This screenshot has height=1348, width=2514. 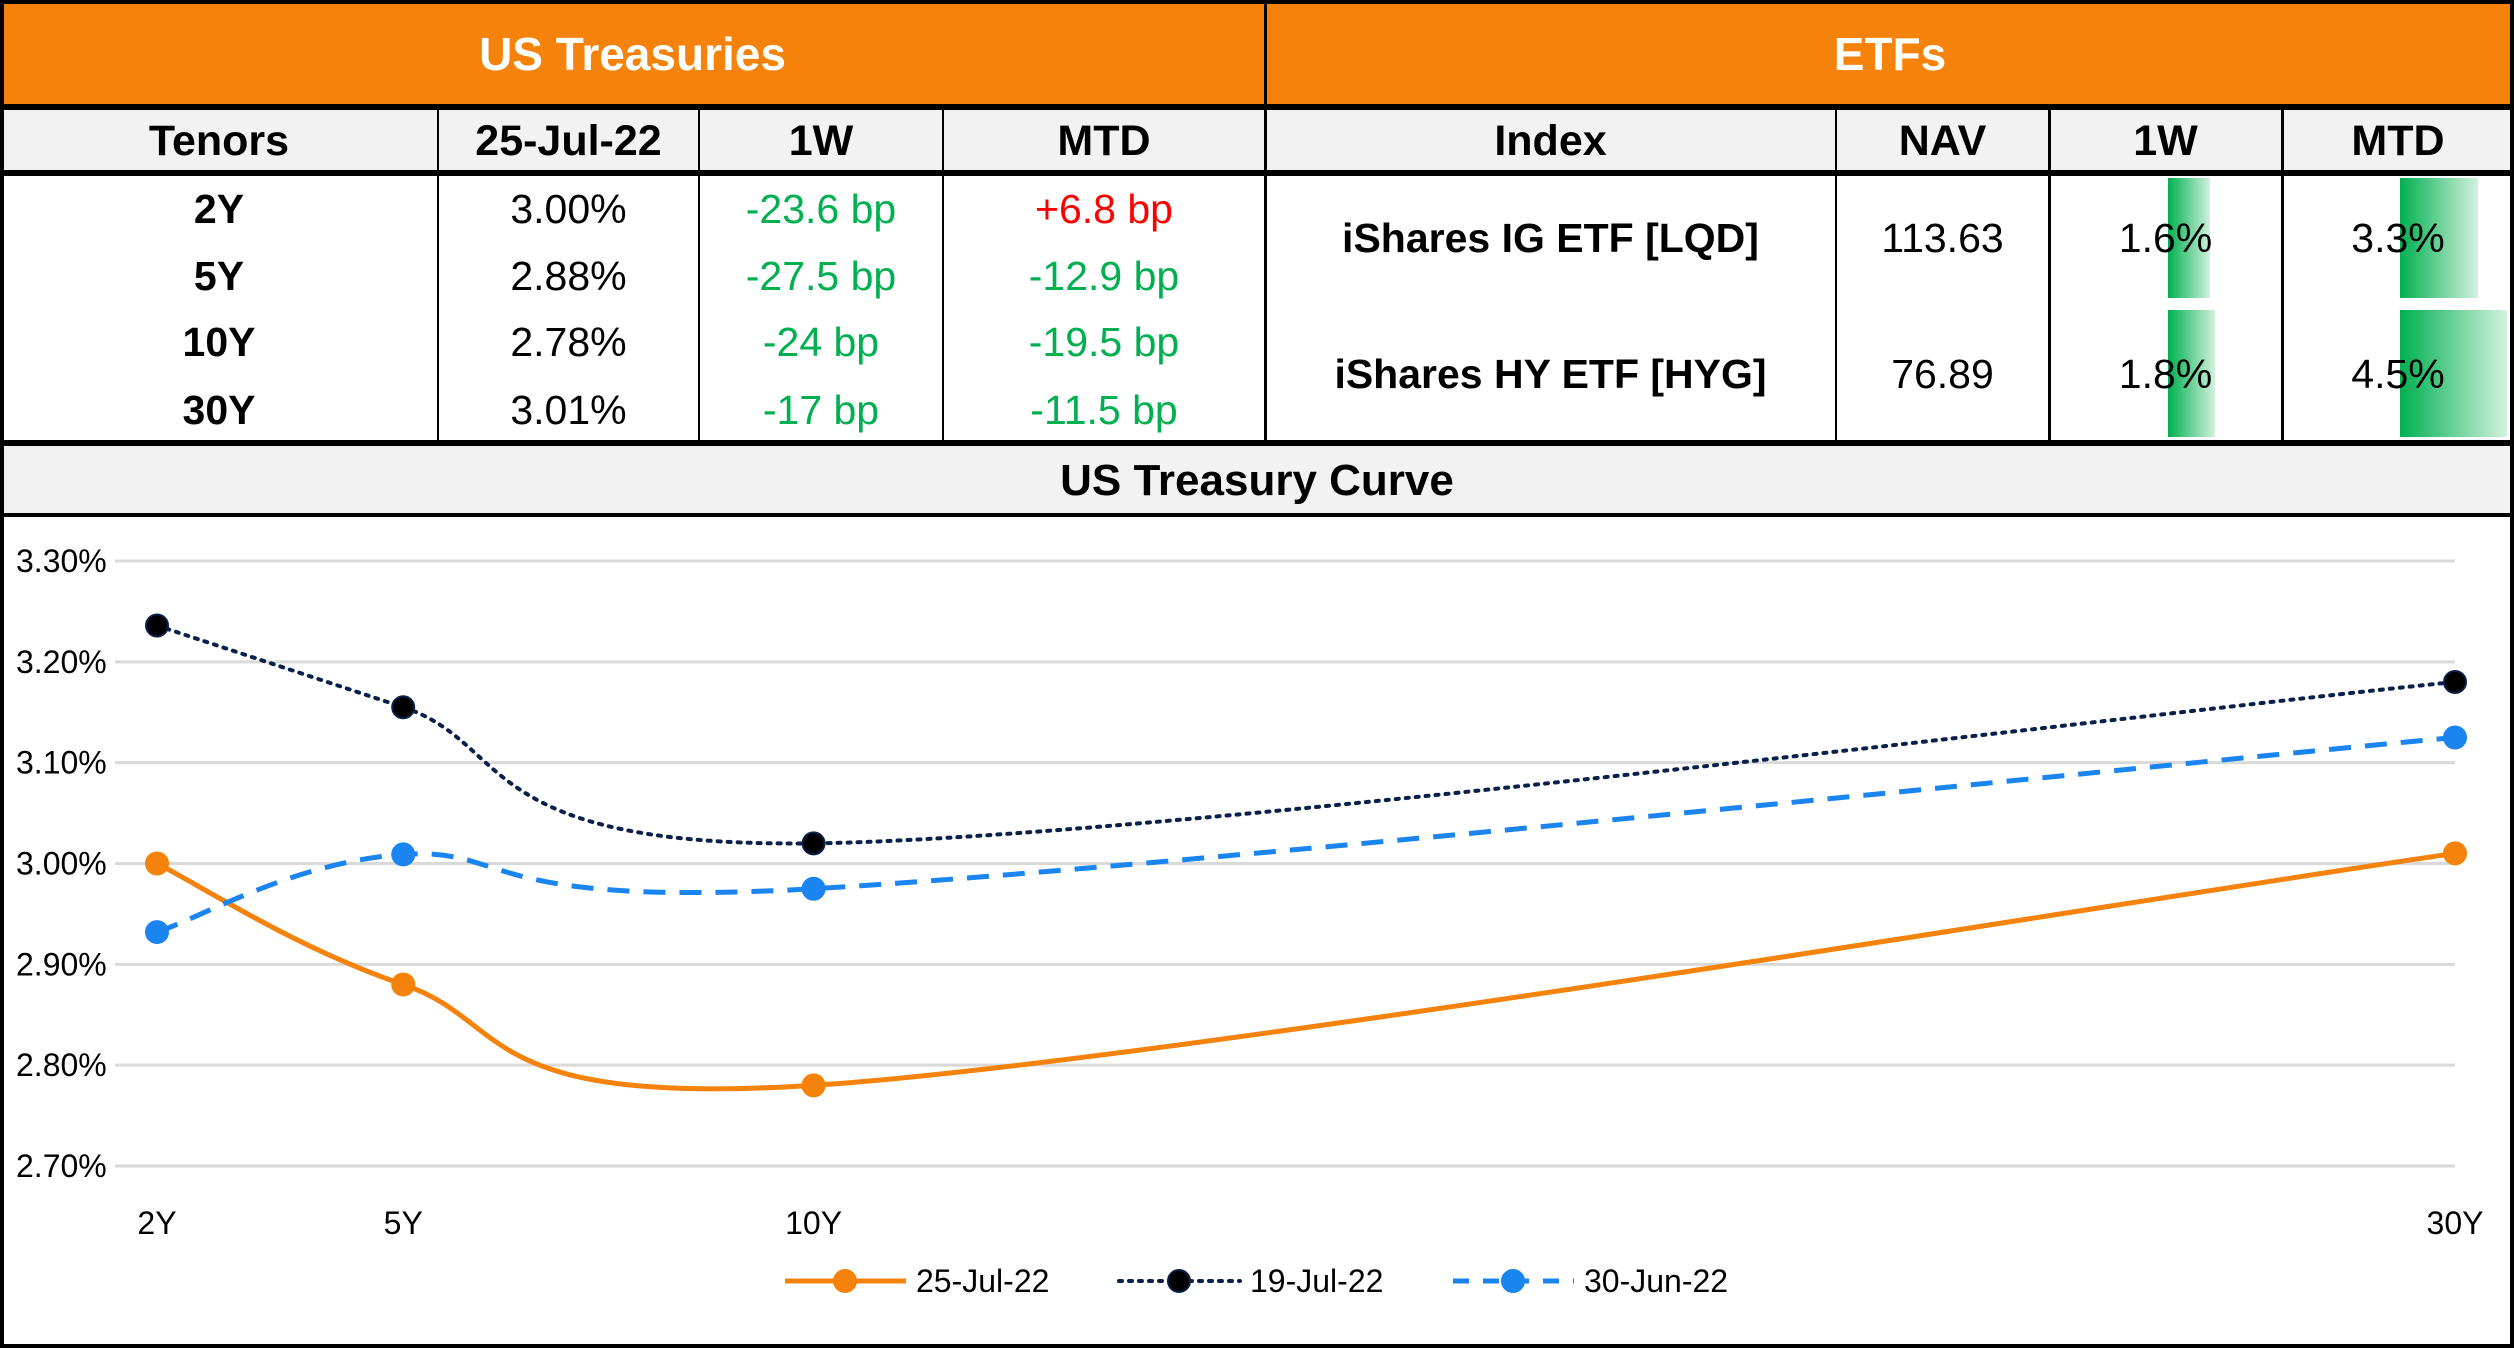 I want to click on y-tick-label: 3.00%, so click(x=61, y=864).